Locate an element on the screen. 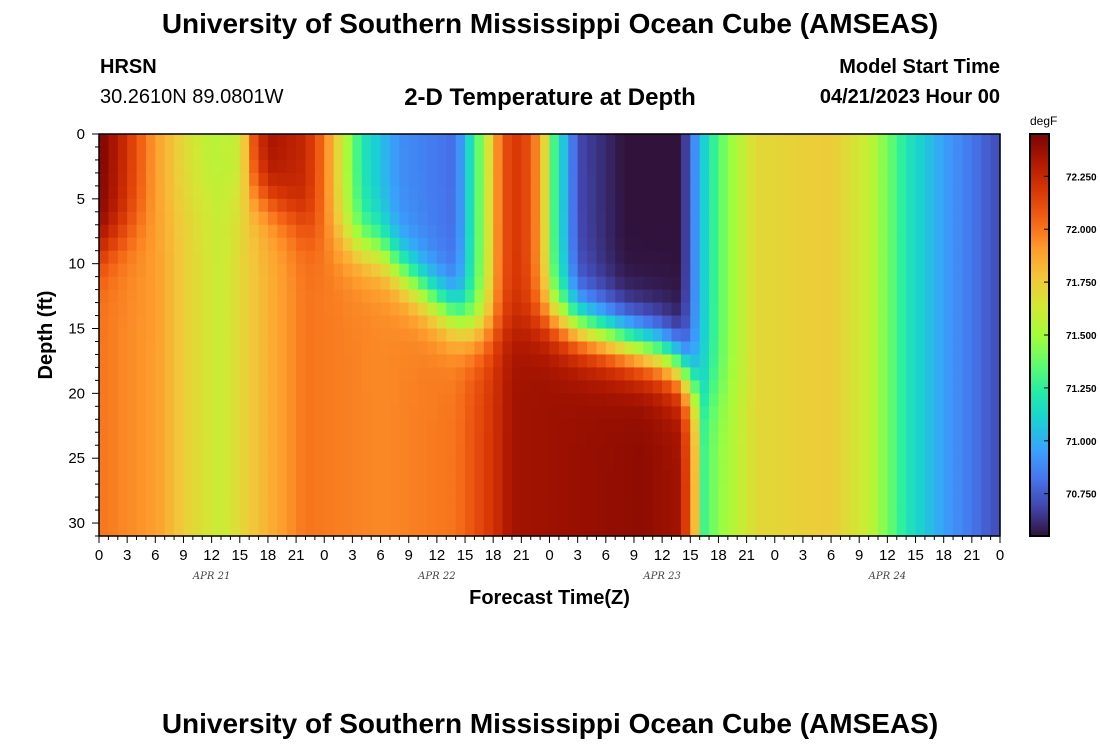 The width and height of the screenshot is (1100, 750). x-tick-label: 12 is located at coordinates (437, 555).